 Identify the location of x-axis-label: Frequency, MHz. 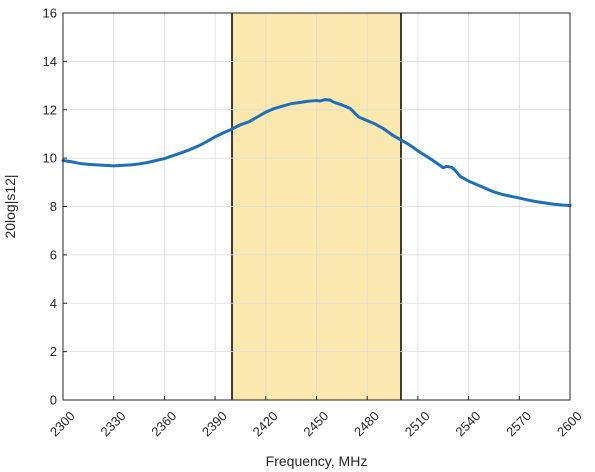
(317, 461).